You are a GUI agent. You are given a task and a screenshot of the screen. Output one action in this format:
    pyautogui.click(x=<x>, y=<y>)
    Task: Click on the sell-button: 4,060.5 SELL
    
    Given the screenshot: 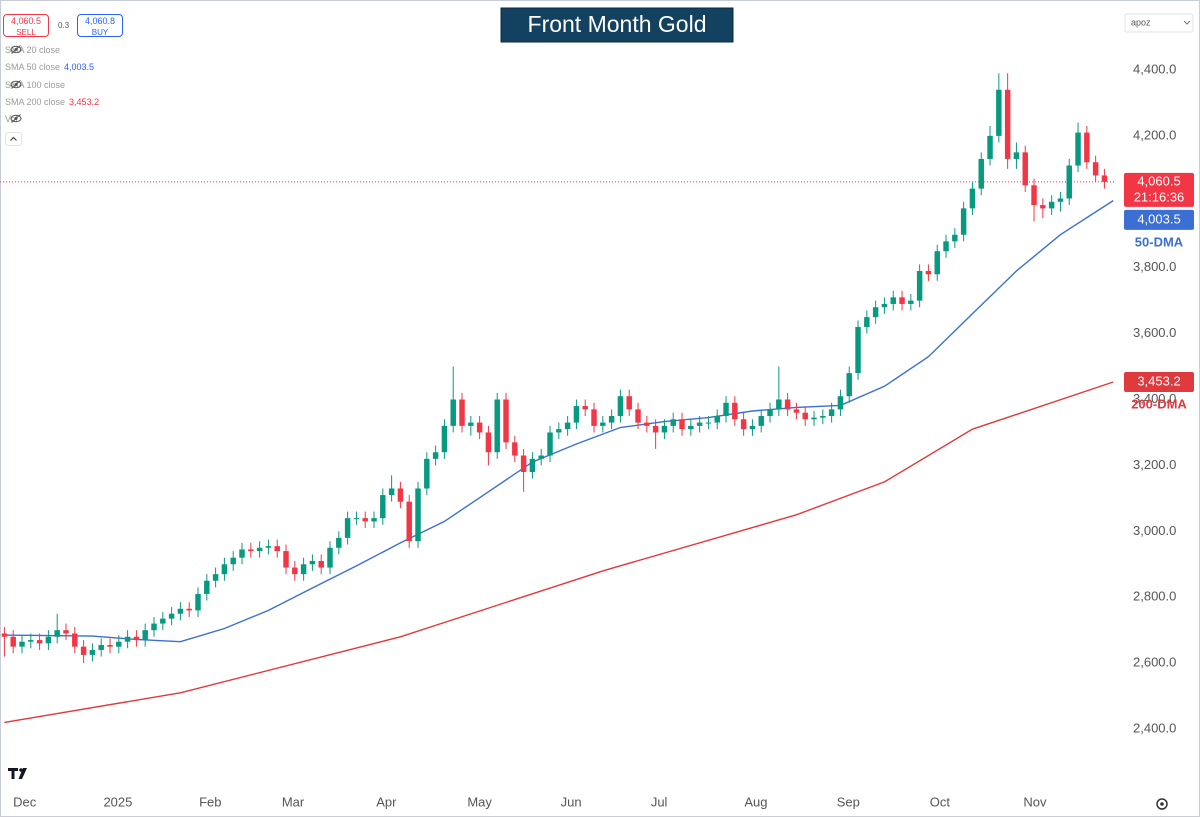 What is the action you would take?
    pyautogui.click(x=26, y=25)
    